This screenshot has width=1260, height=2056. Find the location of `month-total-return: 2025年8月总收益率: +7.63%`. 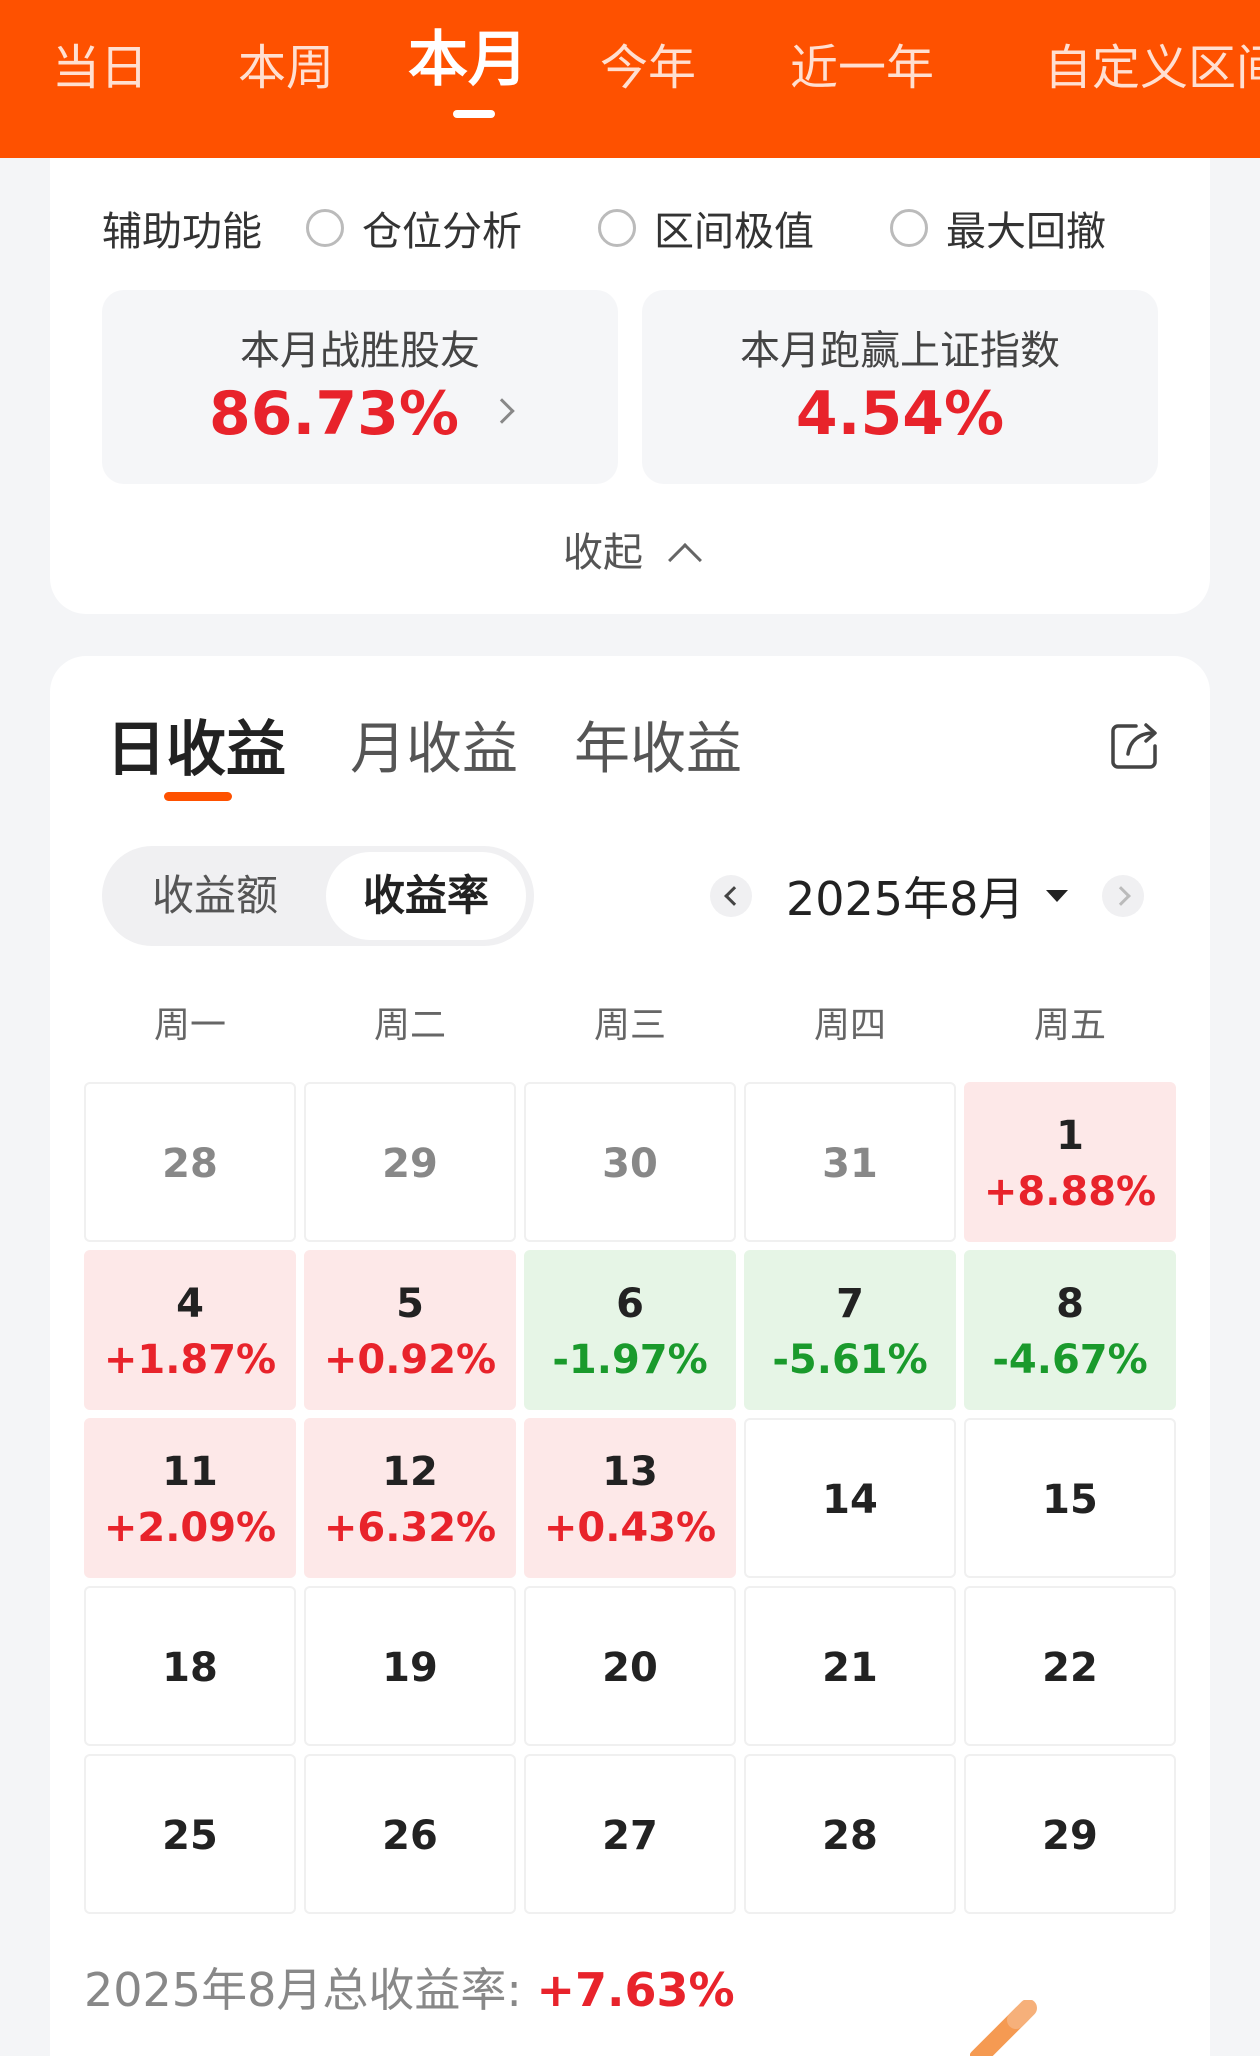

month-total-return: 2025年8月总收益率: +7.63% is located at coordinates (409, 1987).